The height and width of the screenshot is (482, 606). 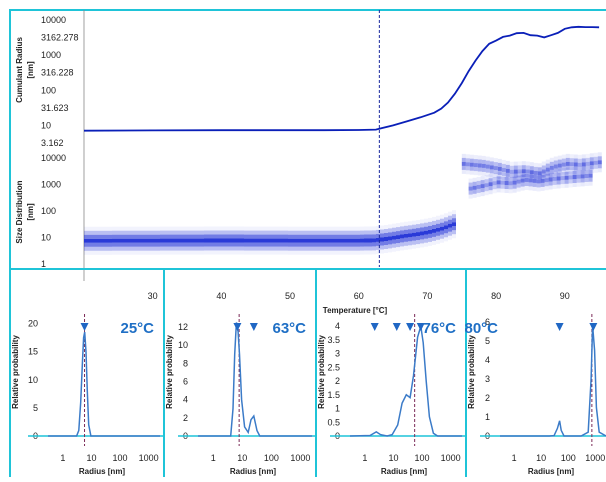 I want to click on relative-probability-tick-label: 2, so click(x=337, y=381).